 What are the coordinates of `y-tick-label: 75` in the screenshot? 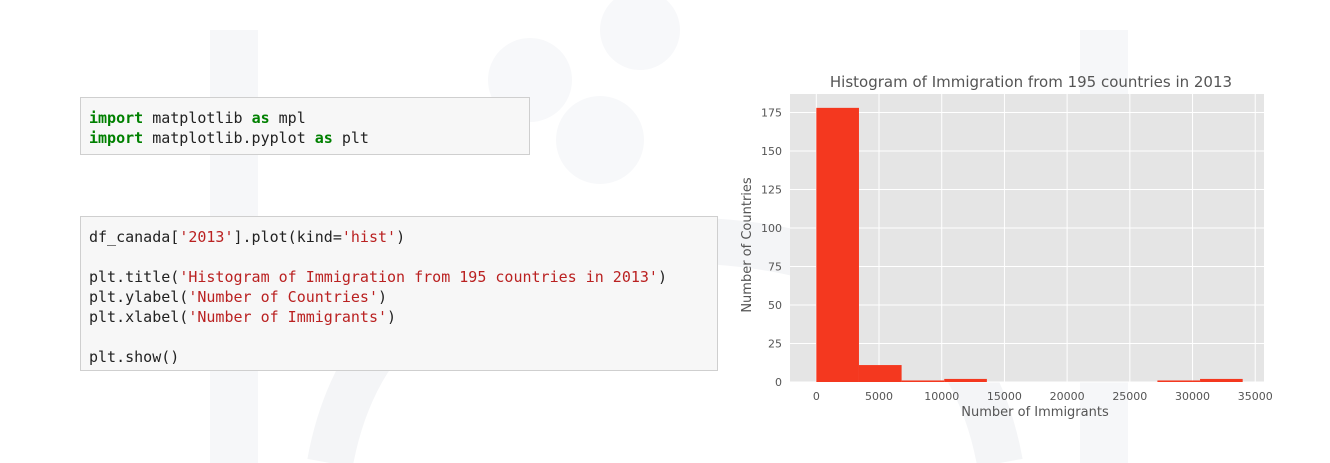 It's located at (775, 266).